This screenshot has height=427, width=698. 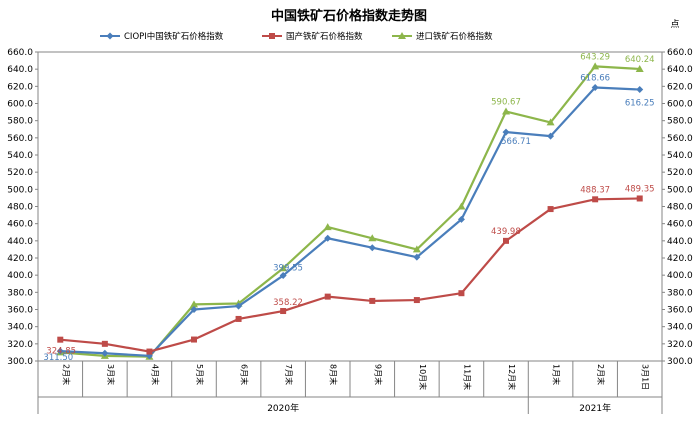 I want to click on y-tick-label-right: 560.0, so click(x=680, y=139).